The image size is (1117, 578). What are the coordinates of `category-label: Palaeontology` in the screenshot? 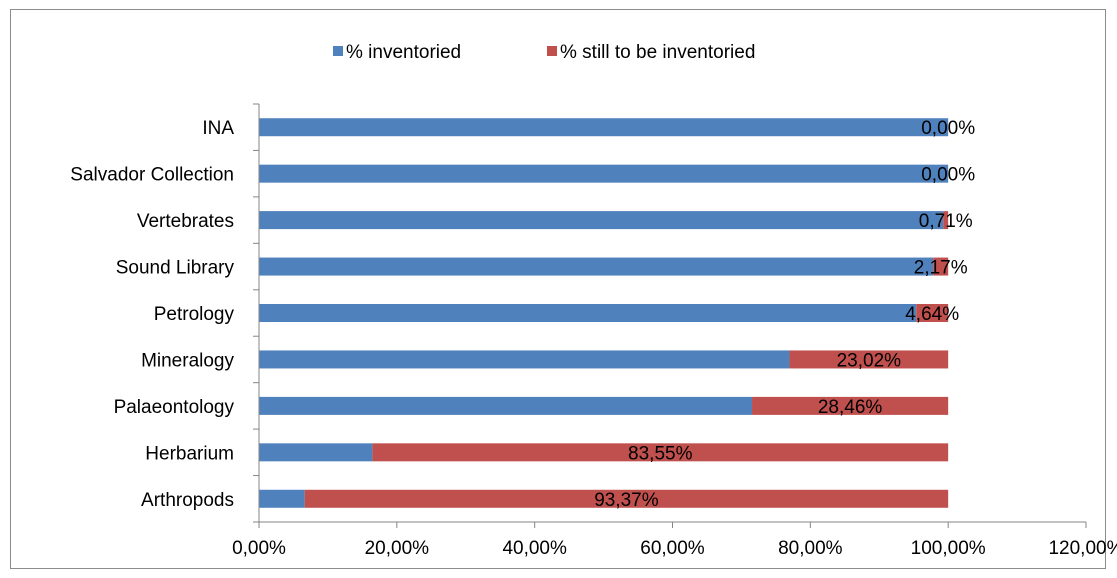 It's located at (174, 407).